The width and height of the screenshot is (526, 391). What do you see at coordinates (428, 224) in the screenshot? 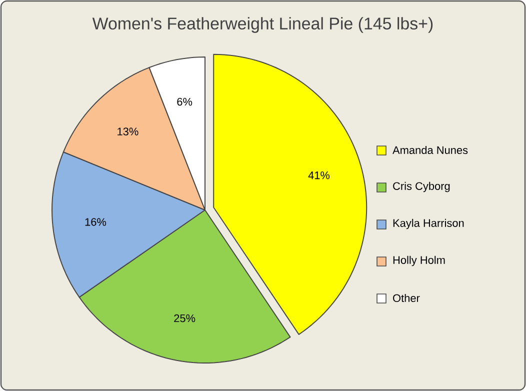
I see `legend-label: Kayla Harrison` at bounding box center [428, 224].